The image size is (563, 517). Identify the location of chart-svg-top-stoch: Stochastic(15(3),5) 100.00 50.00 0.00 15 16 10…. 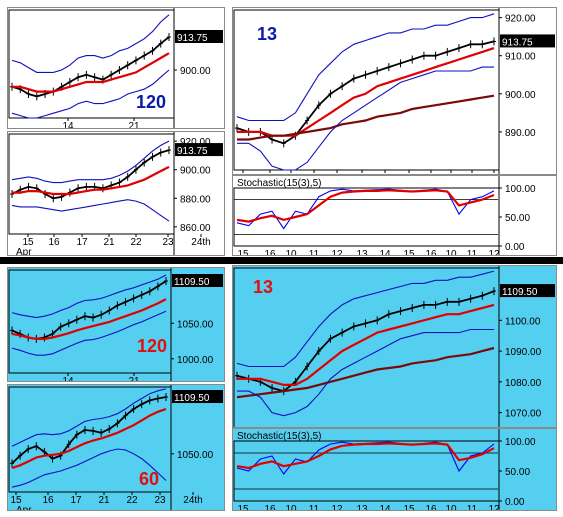
(384, 216).